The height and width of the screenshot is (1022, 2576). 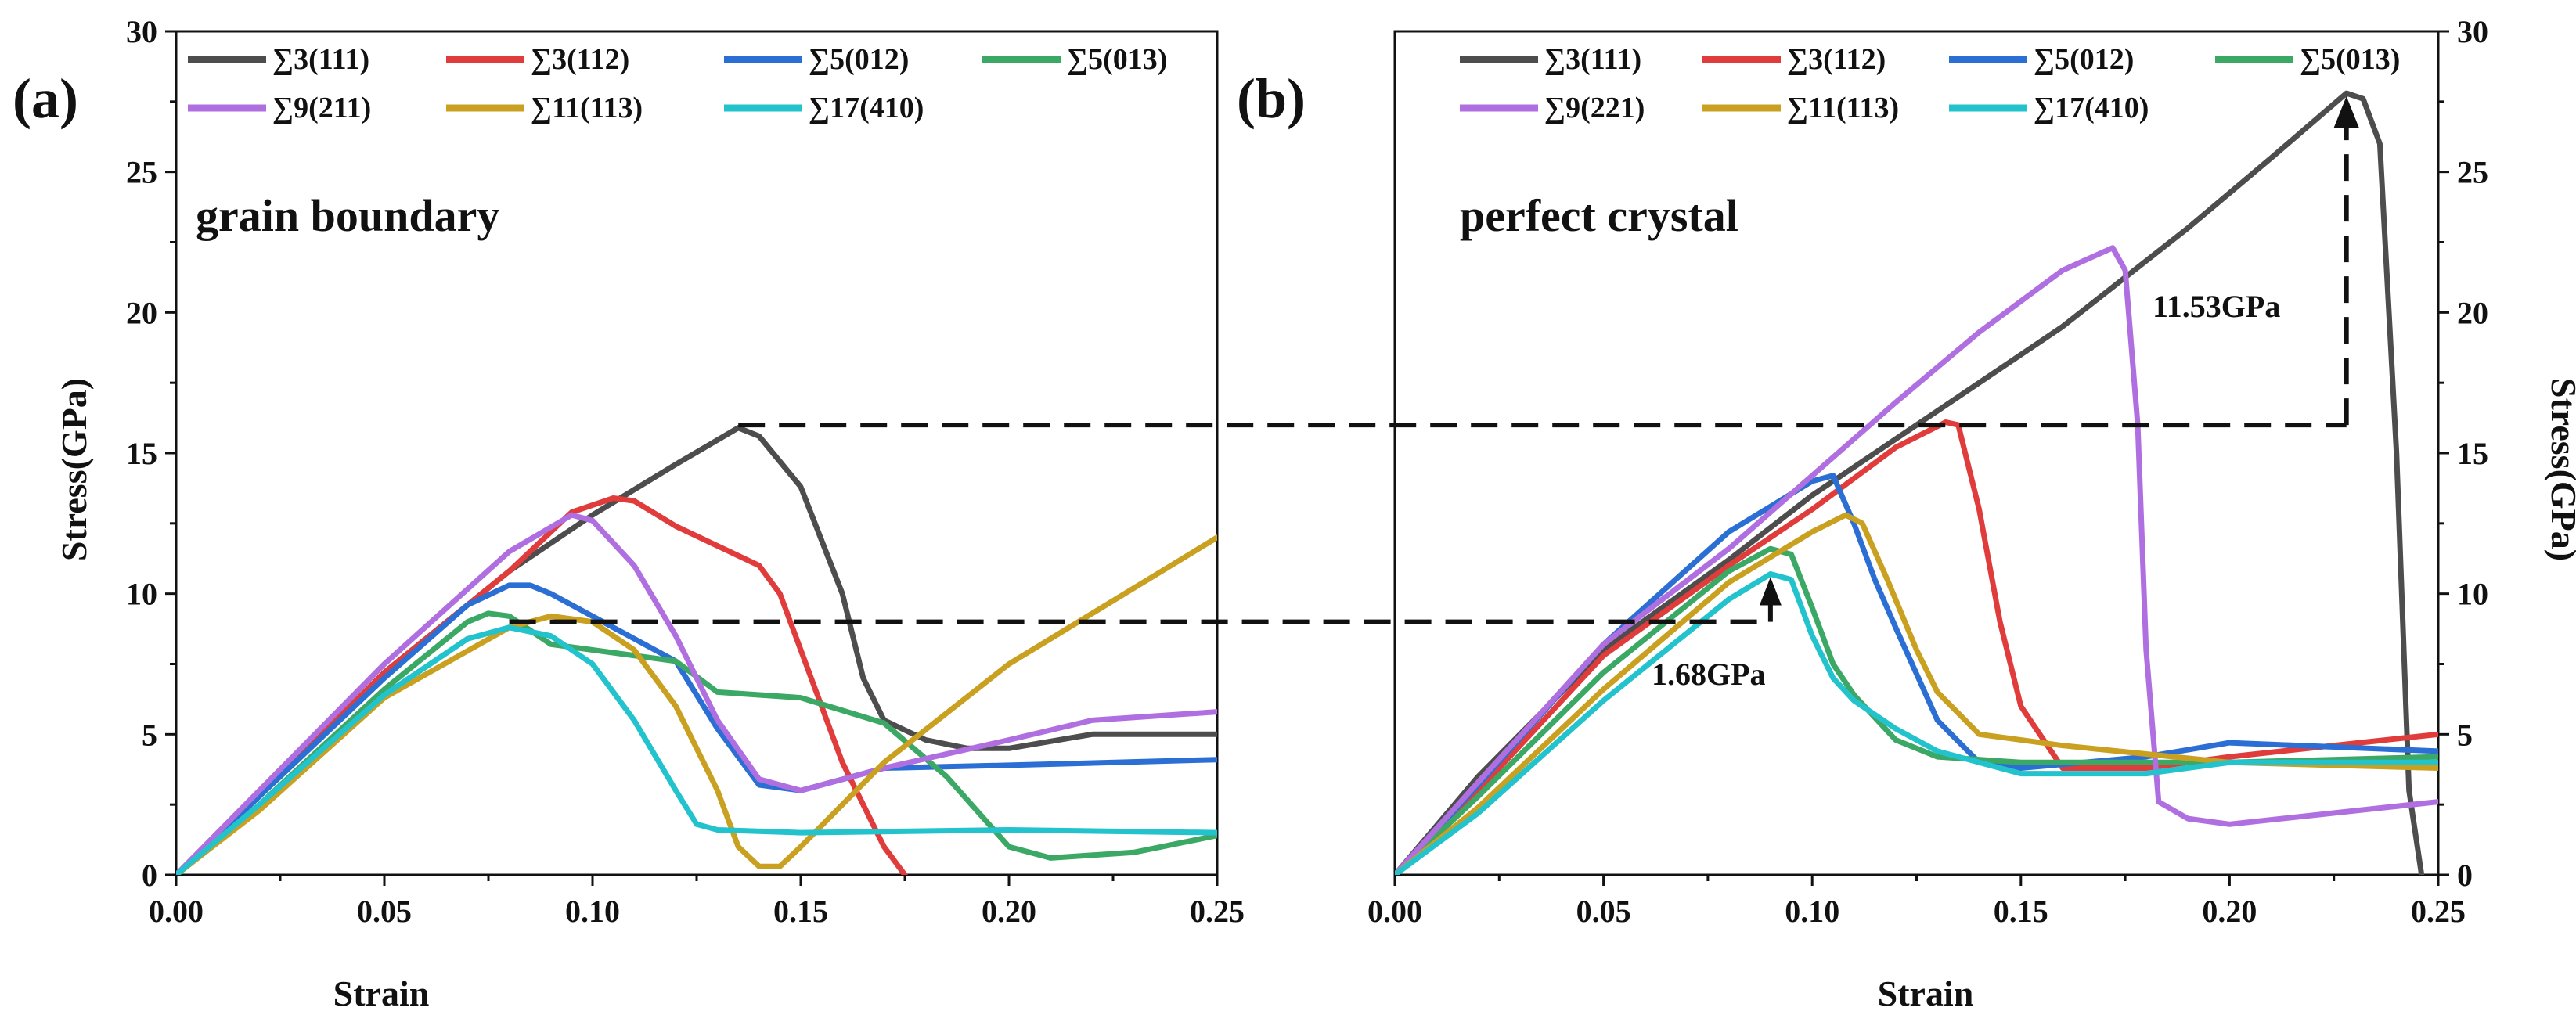 What do you see at coordinates (1394, 912) in the screenshot?
I see `panel-b-x-tick-label: 0.00` at bounding box center [1394, 912].